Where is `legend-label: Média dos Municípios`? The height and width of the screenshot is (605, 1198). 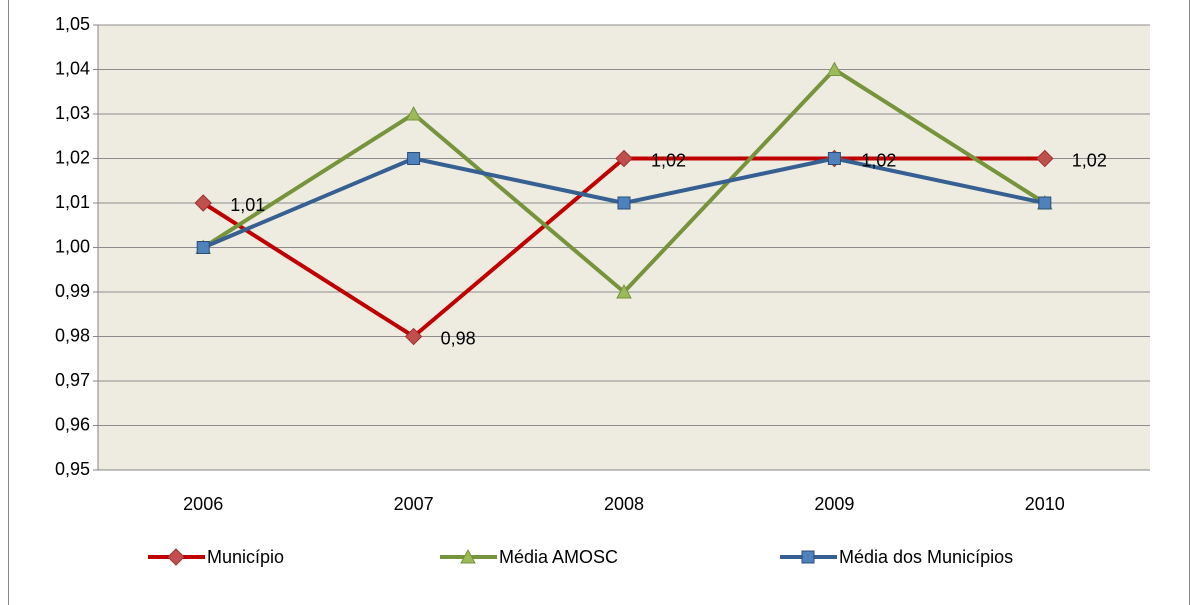
legend-label: Média dos Municípios is located at coordinates (926, 557).